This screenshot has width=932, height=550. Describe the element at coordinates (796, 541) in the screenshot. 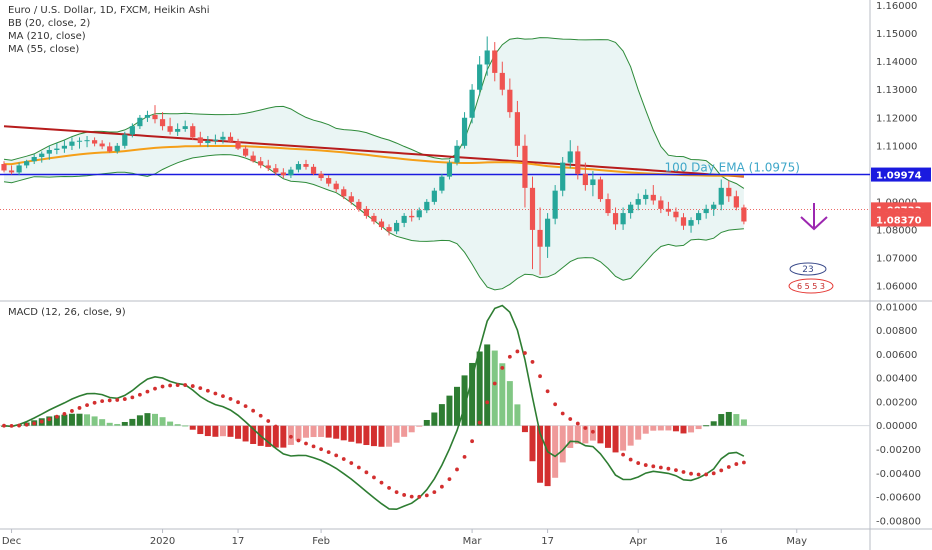

I see `x-tick-label: May` at that location.